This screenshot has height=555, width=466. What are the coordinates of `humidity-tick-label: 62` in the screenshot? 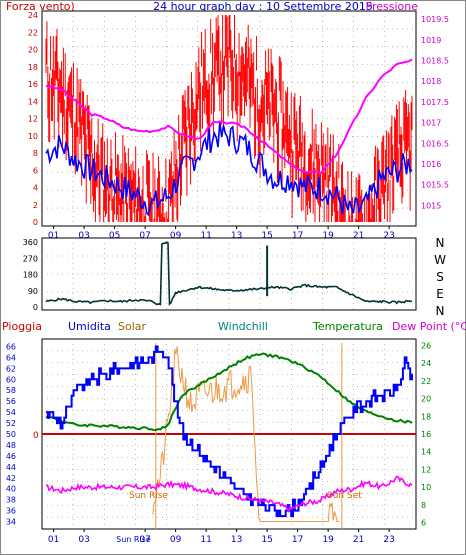 It's located at (11, 368).